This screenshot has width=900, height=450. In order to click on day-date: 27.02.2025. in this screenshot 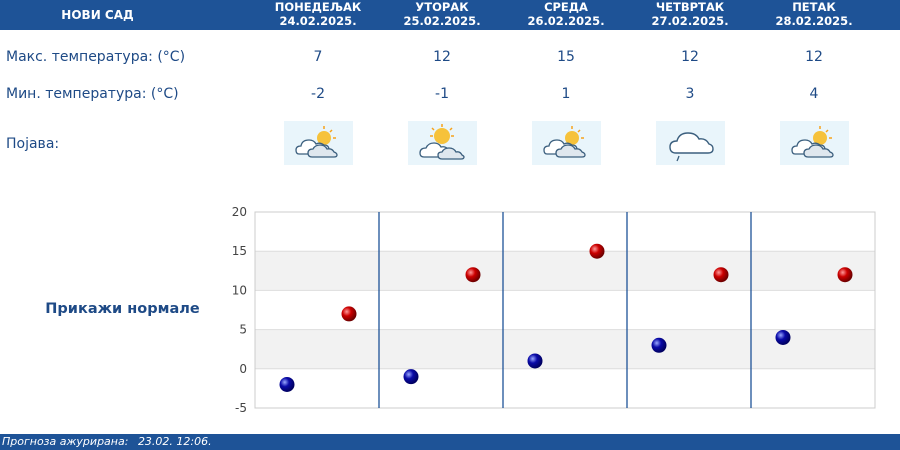, I will do `click(690, 20)`.